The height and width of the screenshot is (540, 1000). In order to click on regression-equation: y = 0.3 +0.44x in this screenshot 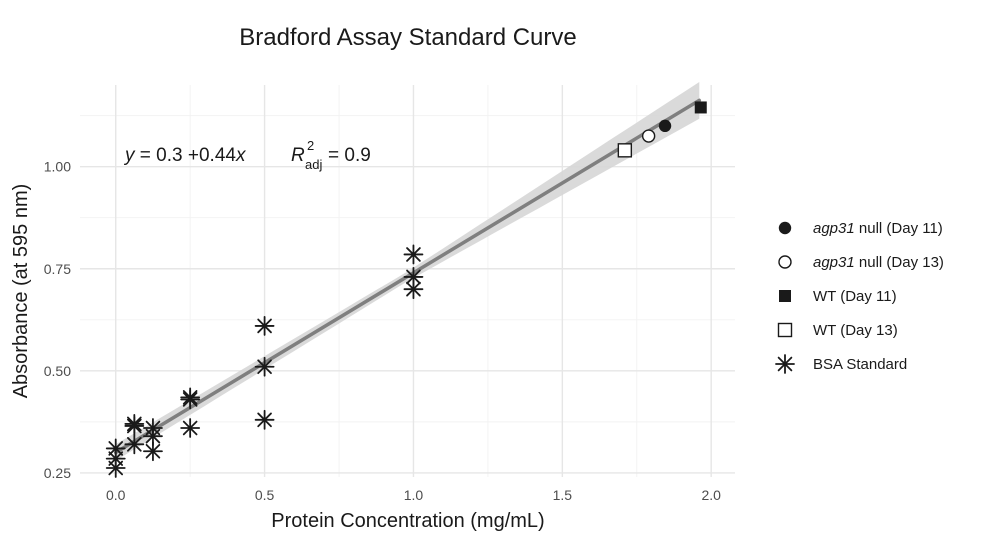, I will do `click(185, 155)`.